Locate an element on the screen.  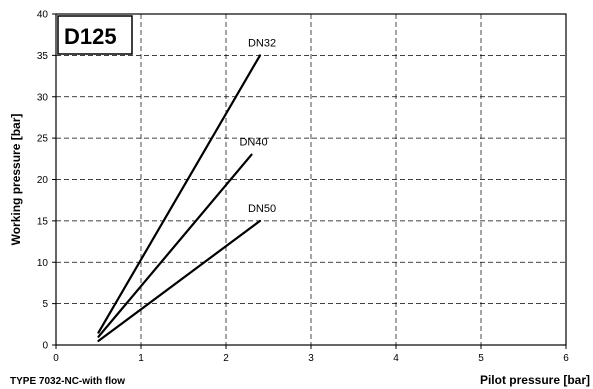
y-tick-label: 30 is located at coordinates (43, 97).